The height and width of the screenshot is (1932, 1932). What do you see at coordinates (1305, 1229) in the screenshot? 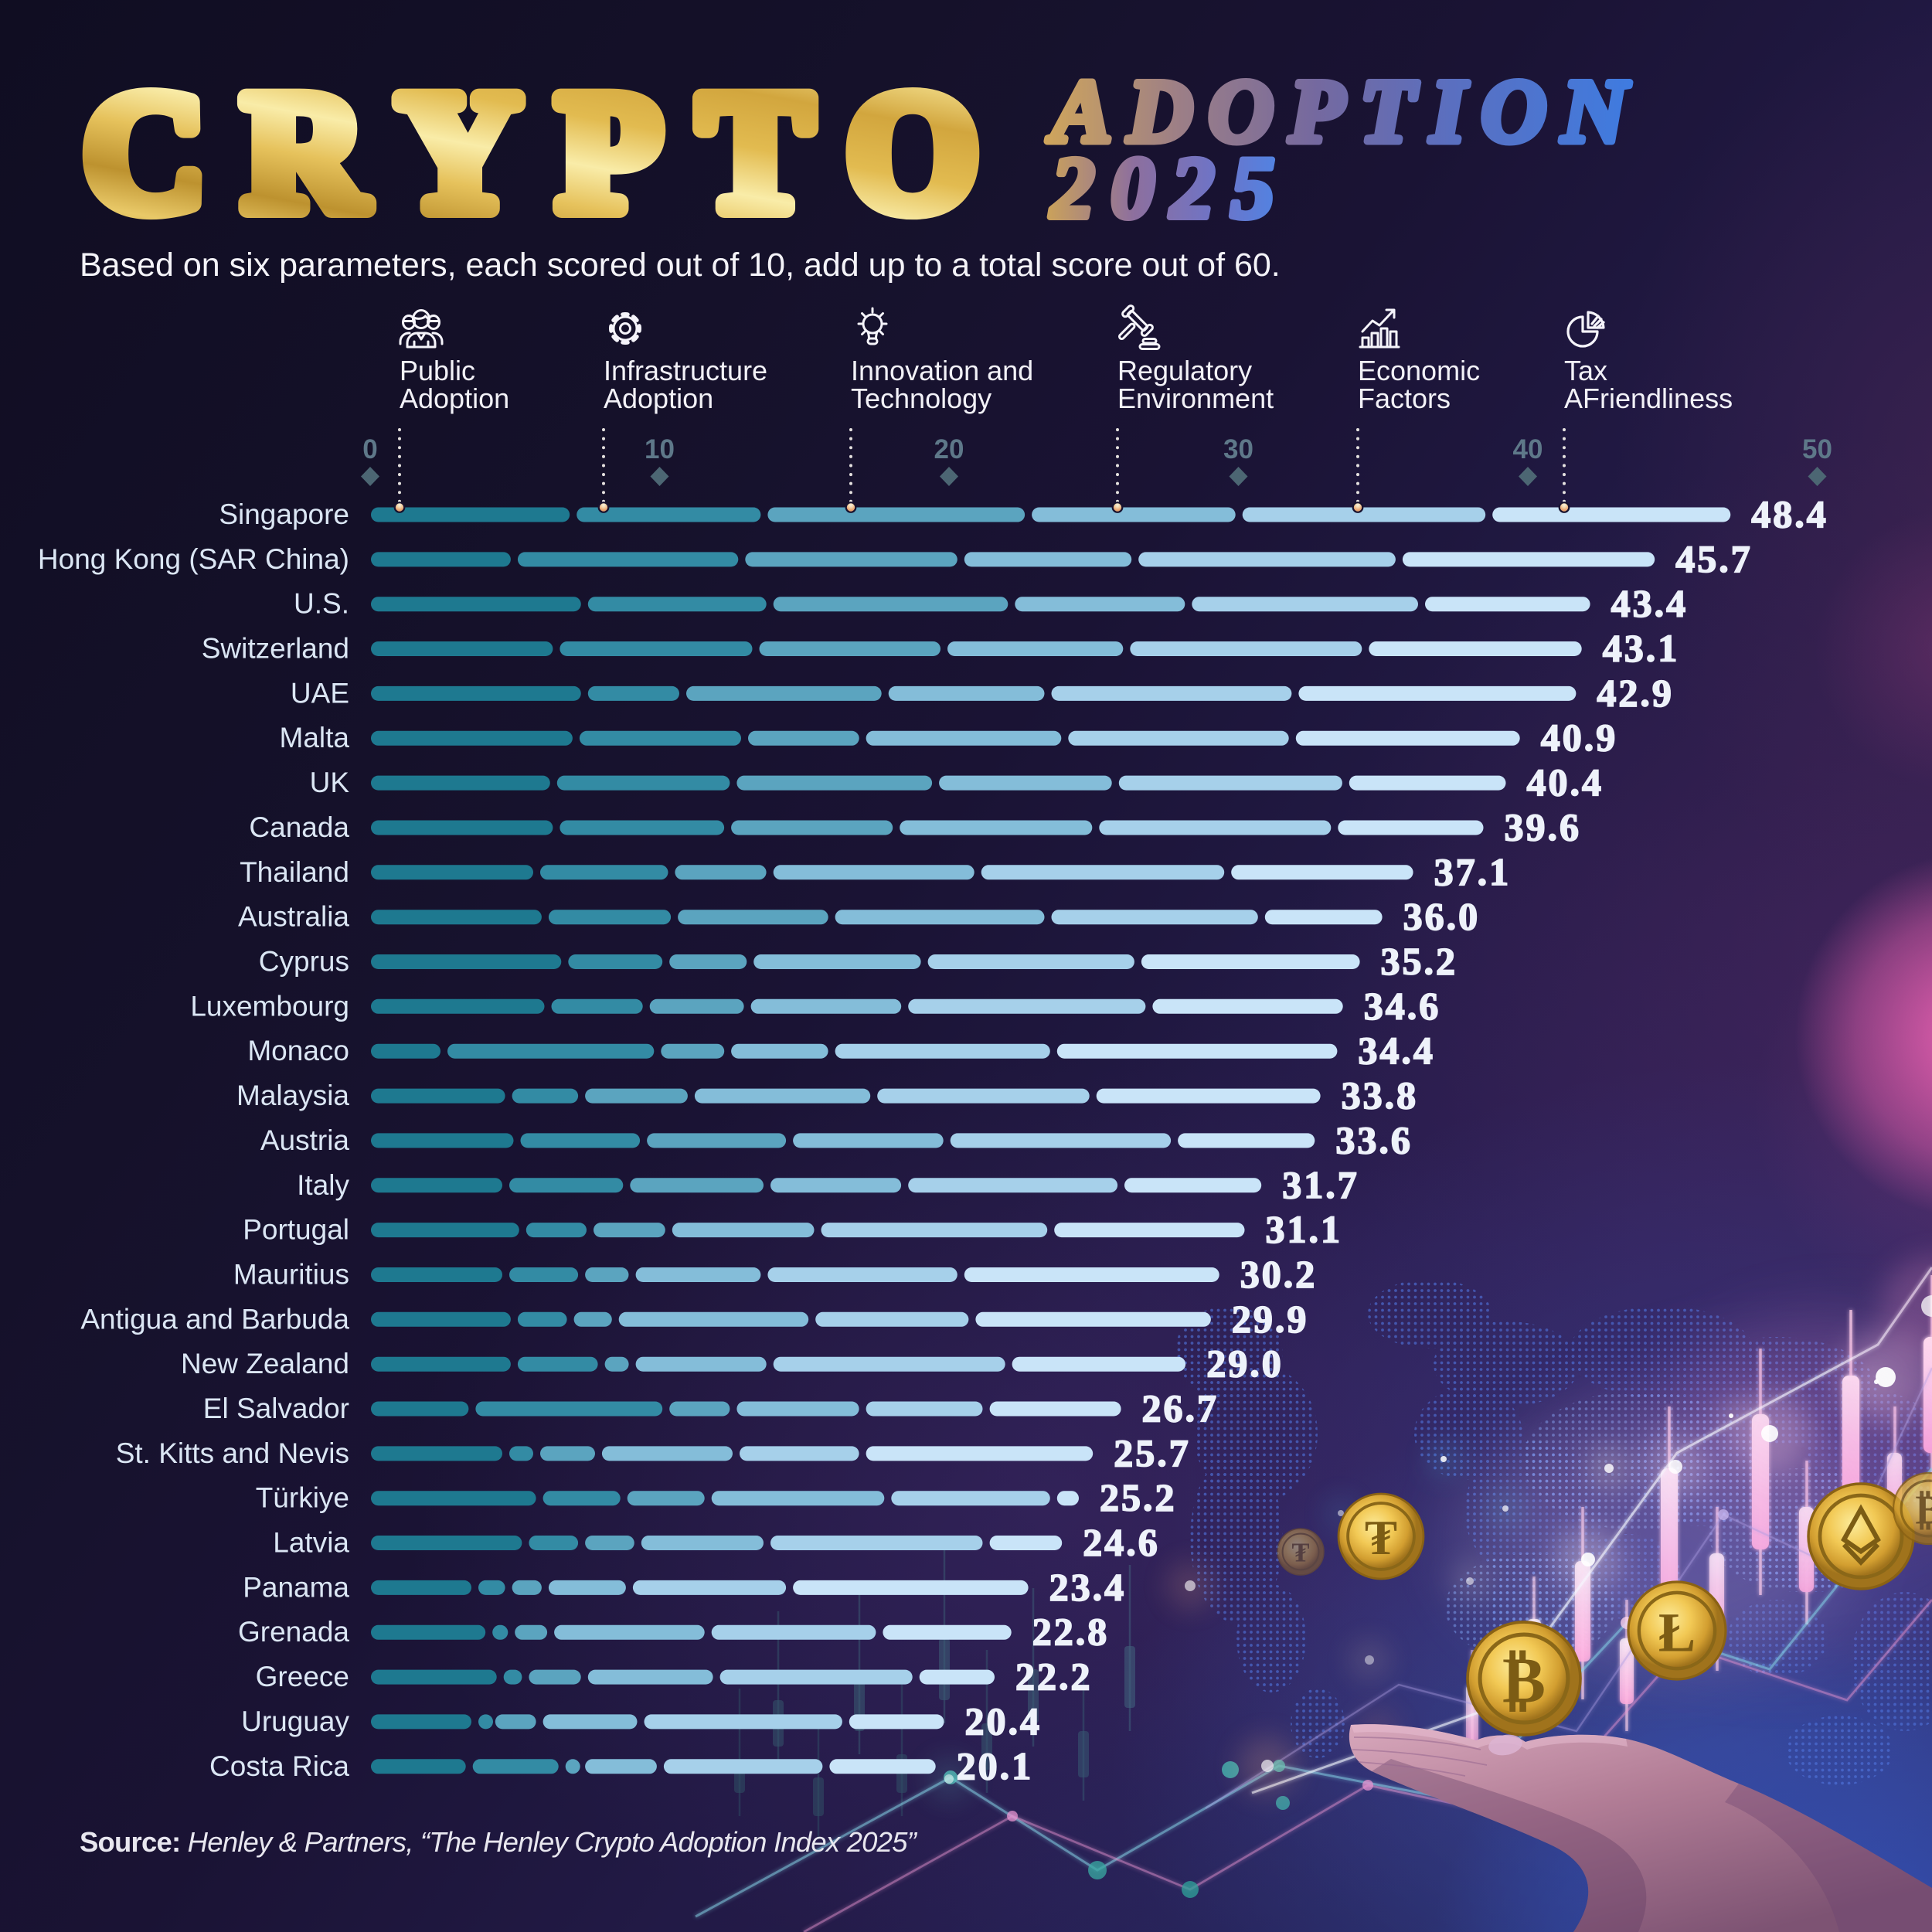
I see `svg-text: 31.1` at bounding box center [1305, 1229].